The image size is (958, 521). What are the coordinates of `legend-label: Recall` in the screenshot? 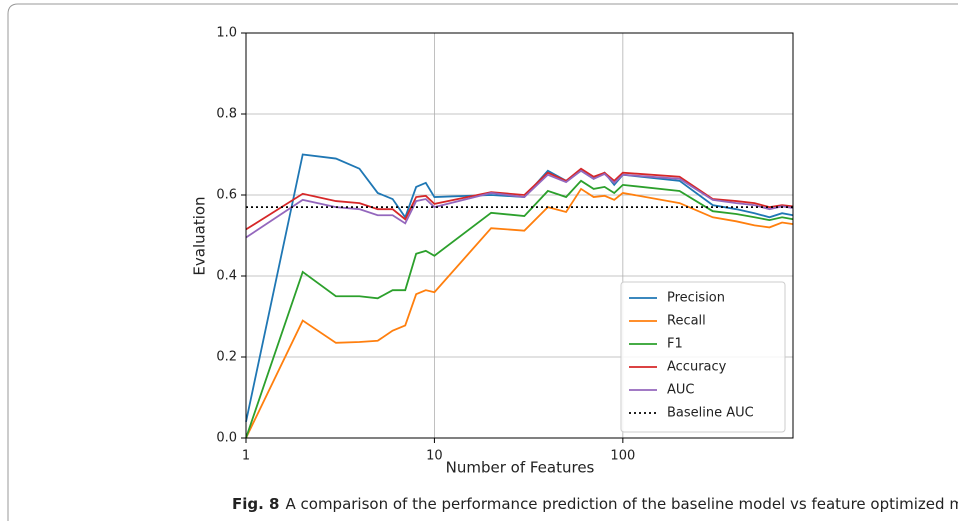 It's located at (686, 321).